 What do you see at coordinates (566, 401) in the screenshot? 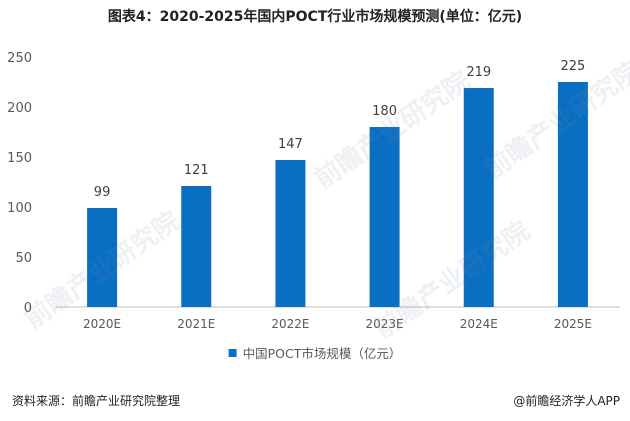
I see `brand-credit: @前瞻经济学人APP` at bounding box center [566, 401].